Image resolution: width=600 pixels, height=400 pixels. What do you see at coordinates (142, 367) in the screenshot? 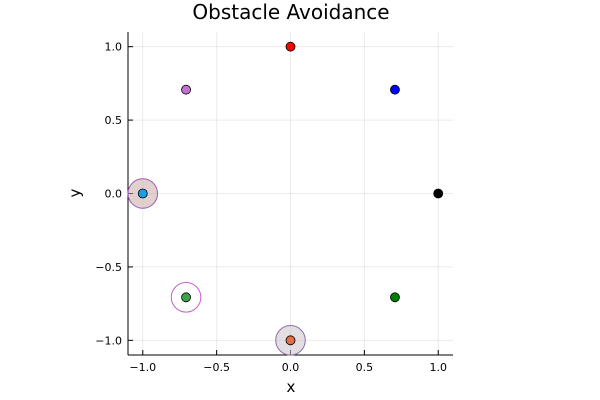
I see `x-tick-label: −1.0` at bounding box center [142, 367].